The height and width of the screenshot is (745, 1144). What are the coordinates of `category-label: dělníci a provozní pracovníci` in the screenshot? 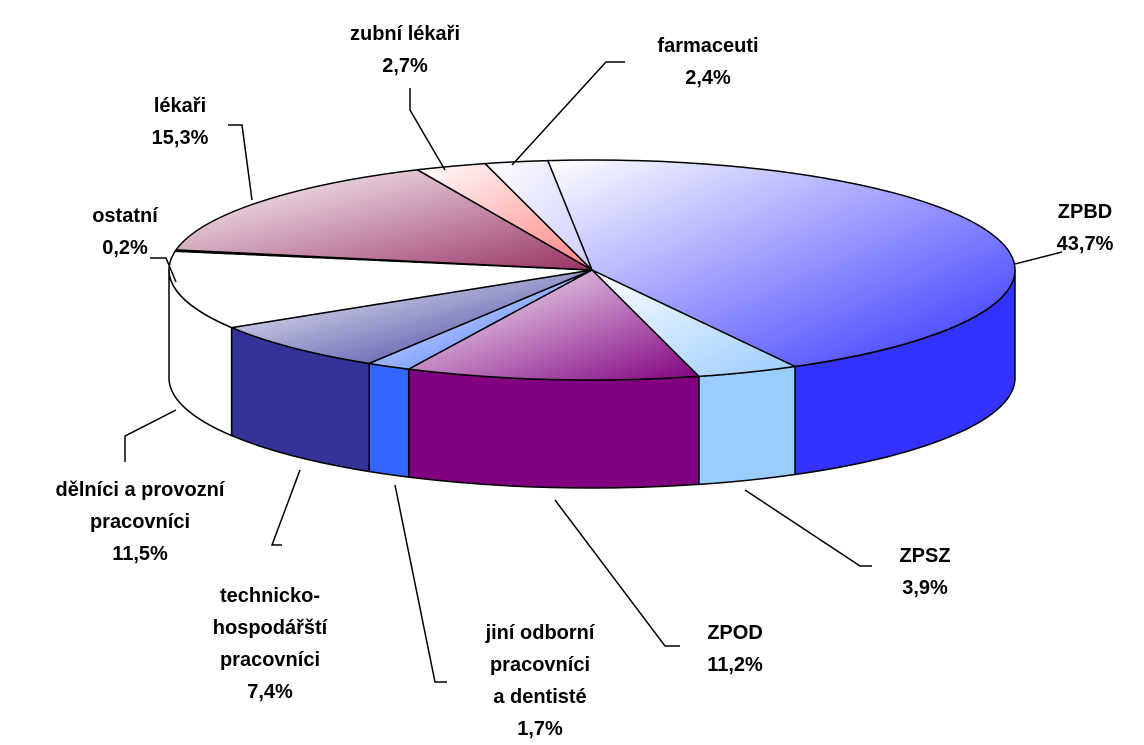 It's located at (140, 506).